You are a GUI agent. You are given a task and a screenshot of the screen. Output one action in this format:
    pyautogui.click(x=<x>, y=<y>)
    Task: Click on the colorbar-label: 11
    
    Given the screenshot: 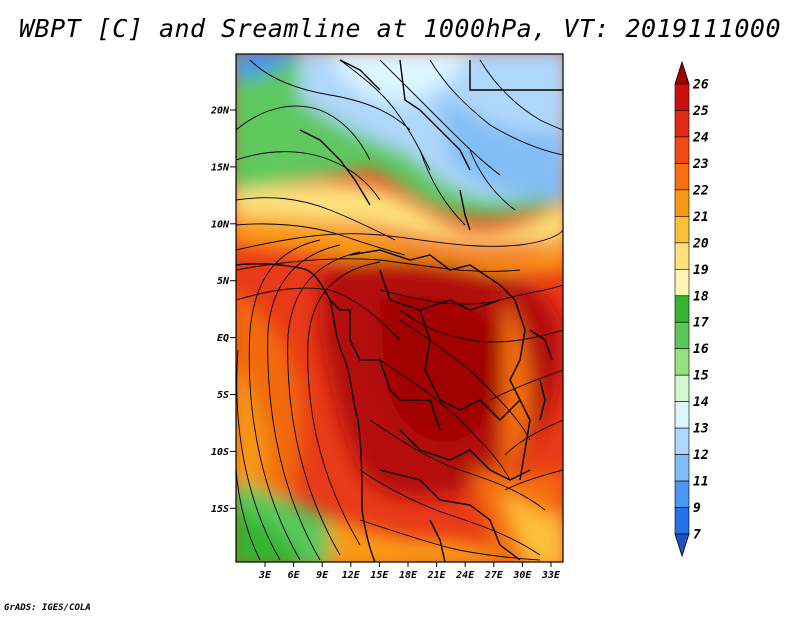 What is the action you would take?
    pyautogui.click(x=701, y=482)
    